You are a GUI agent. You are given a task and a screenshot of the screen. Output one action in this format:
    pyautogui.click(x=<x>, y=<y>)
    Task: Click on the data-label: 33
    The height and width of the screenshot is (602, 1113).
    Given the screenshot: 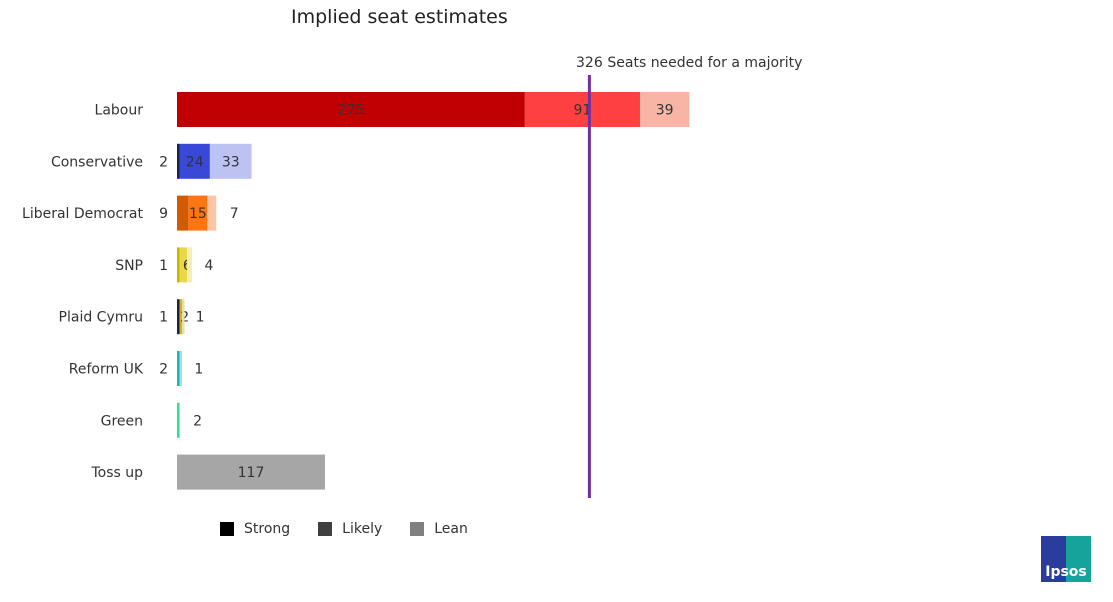 What is the action you would take?
    pyautogui.click(x=231, y=162)
    